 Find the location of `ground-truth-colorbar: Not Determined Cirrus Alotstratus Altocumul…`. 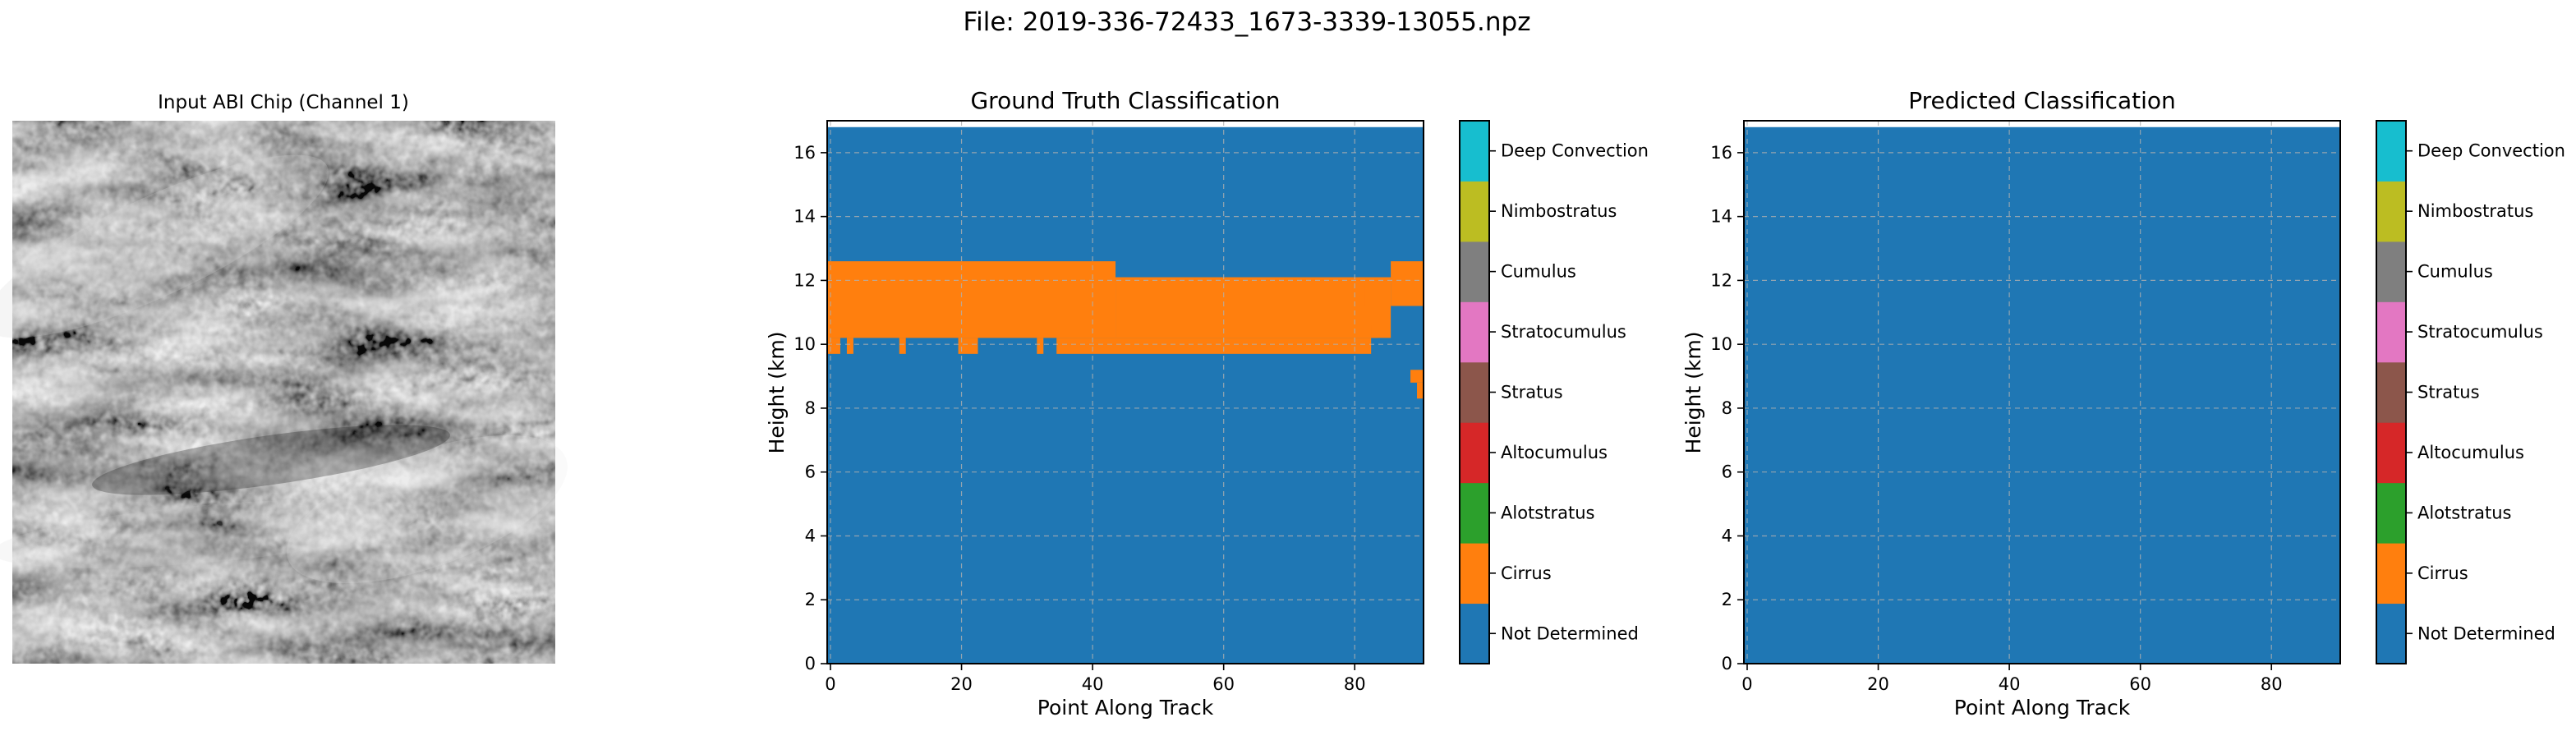

ground-truth-colorbar: Not Determined Cirrus Alotstratus Altocumul… is located at coordinates (1554, 392).